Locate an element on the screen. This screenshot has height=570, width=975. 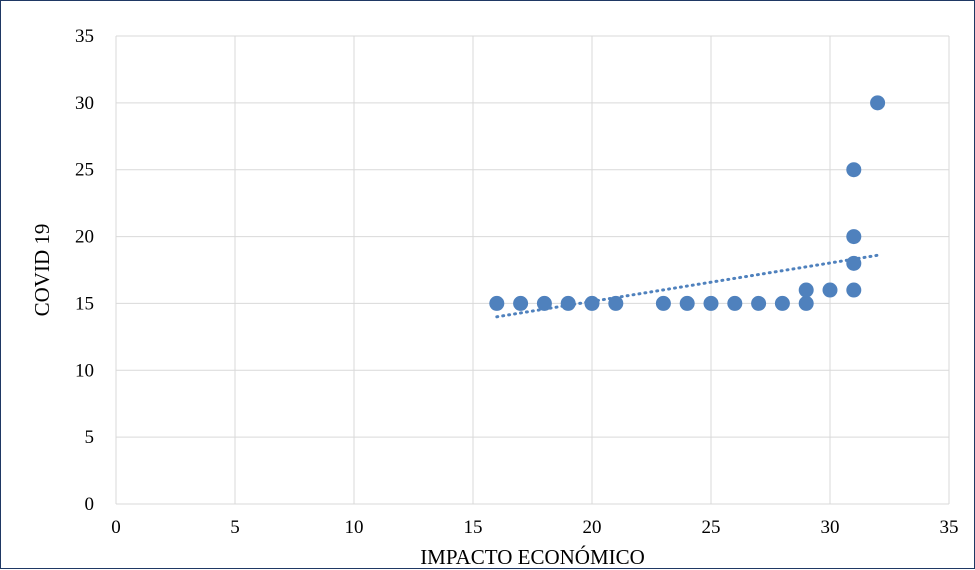
x-tick-label-10: 10 is located at coordinates (354, 527).